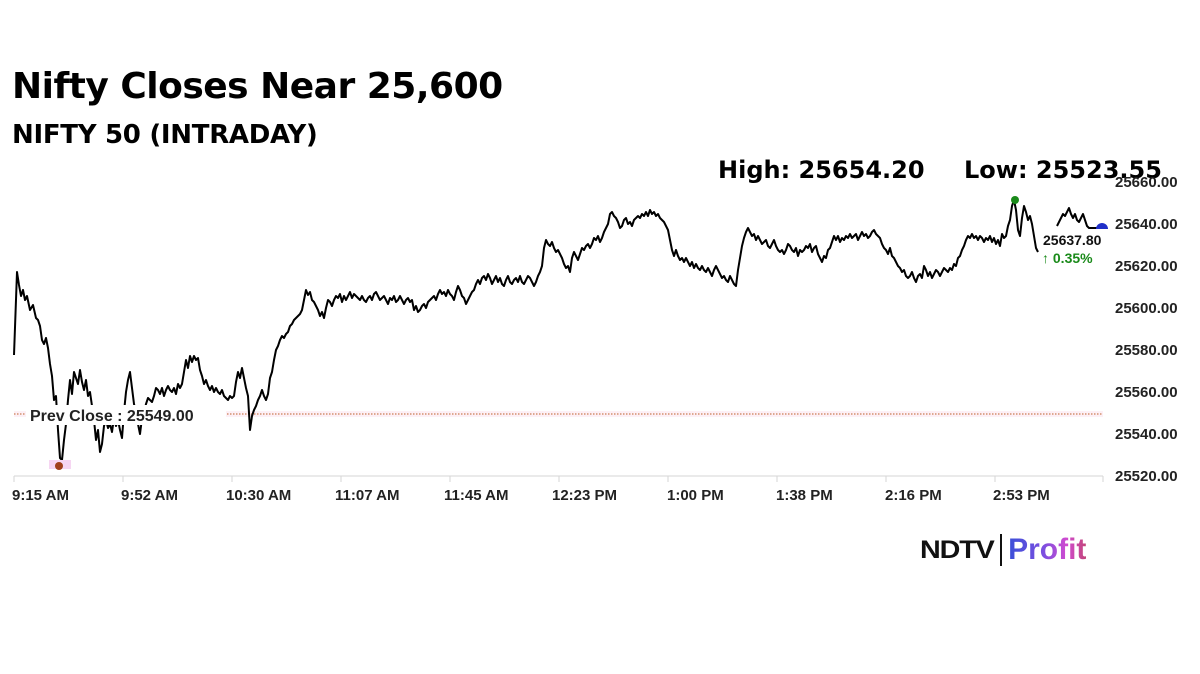  What do you see at coordinates (59, 466) in the screenshot?
I see `low-marker` at bounding box center [59, 466].